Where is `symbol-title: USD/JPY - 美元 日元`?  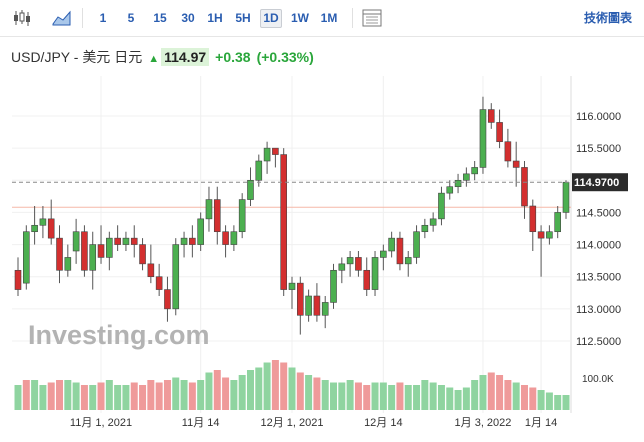 symbol-title: USD/JPY - 美元 日元 is located at coordinates (77, 57).